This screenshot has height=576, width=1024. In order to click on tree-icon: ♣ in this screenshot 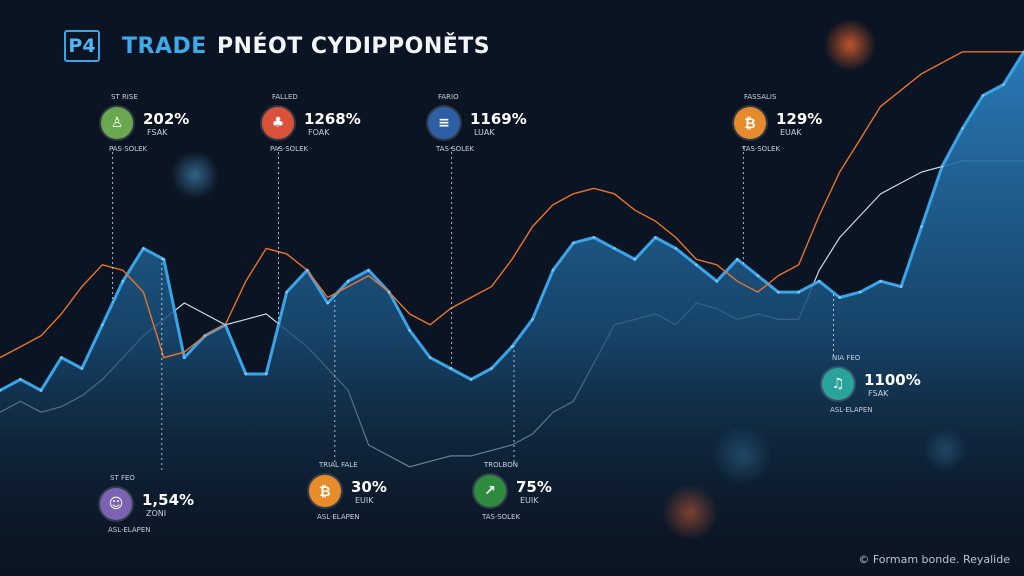, I will do `click(278, 123)`.